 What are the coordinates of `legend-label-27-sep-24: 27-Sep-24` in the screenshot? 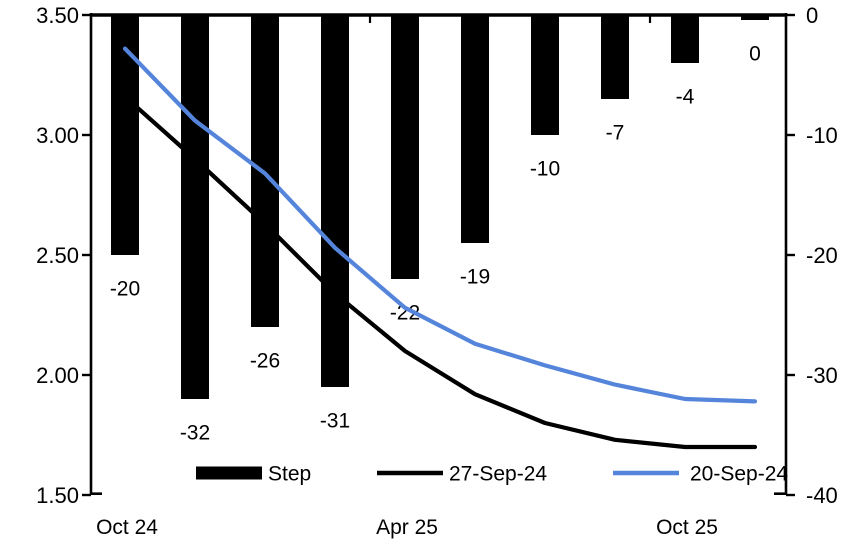 It's located at (498, 474).